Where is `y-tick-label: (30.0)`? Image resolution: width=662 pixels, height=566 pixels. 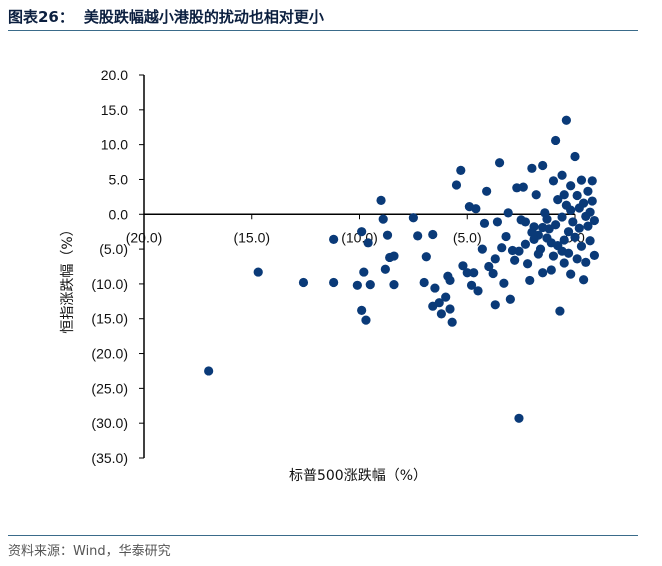 y-tick-label: (30.0) is located at coordinates (109, 423).